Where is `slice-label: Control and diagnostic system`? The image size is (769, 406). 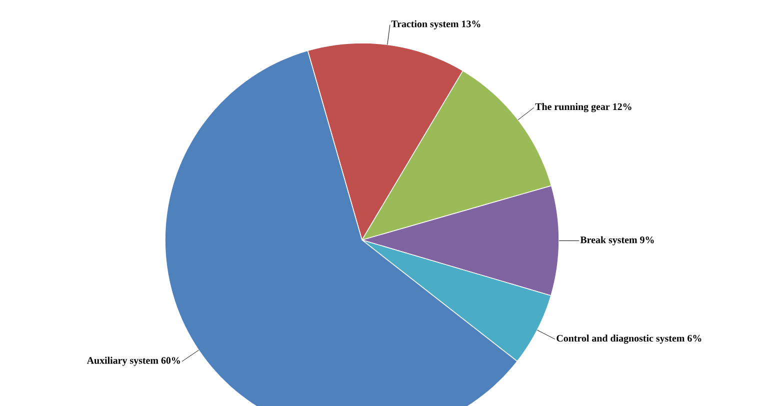
slice-label: Control and diagnostic system is located at coordinates (620, 339).